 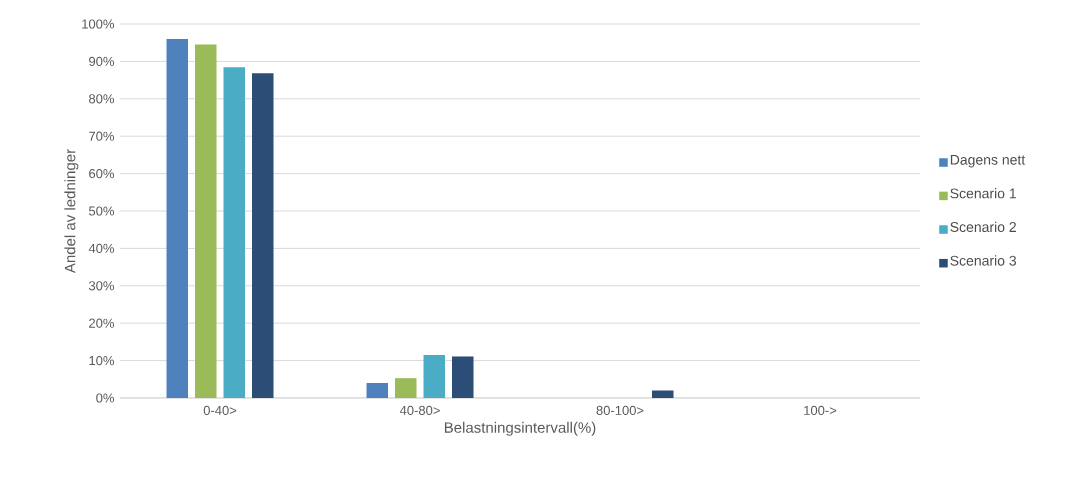 I want to click on x-tick-label: 40-80>, so click(x=419, y=410).